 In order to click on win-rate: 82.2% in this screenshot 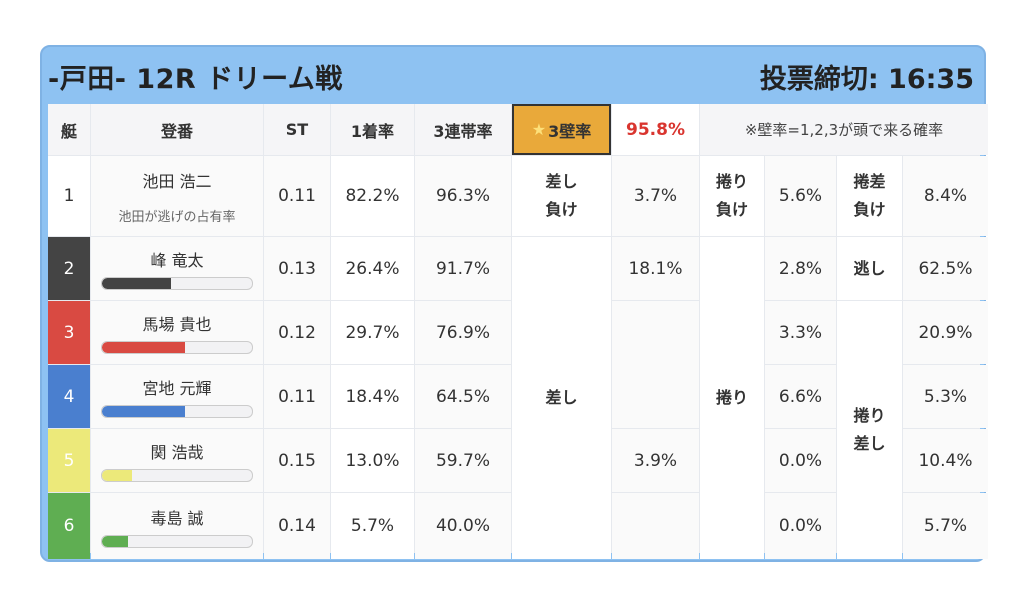, I will do `click(372, 196)`.